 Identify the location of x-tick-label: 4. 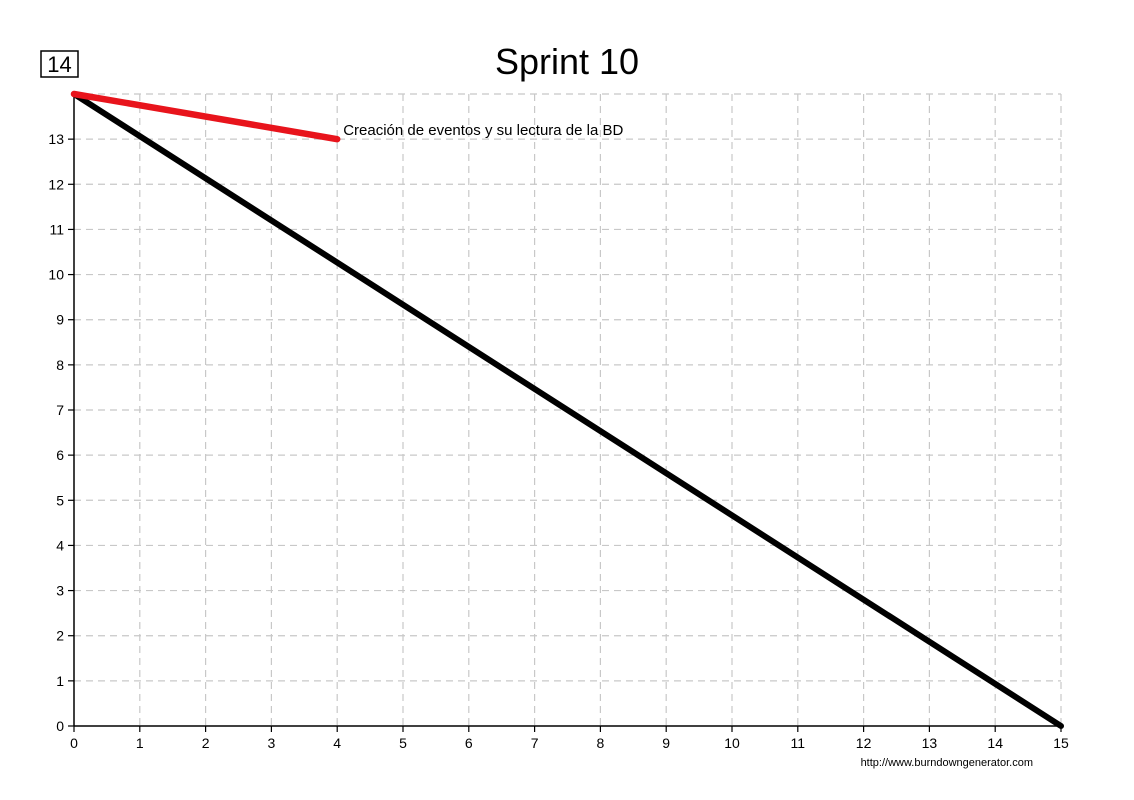
(337, 743).